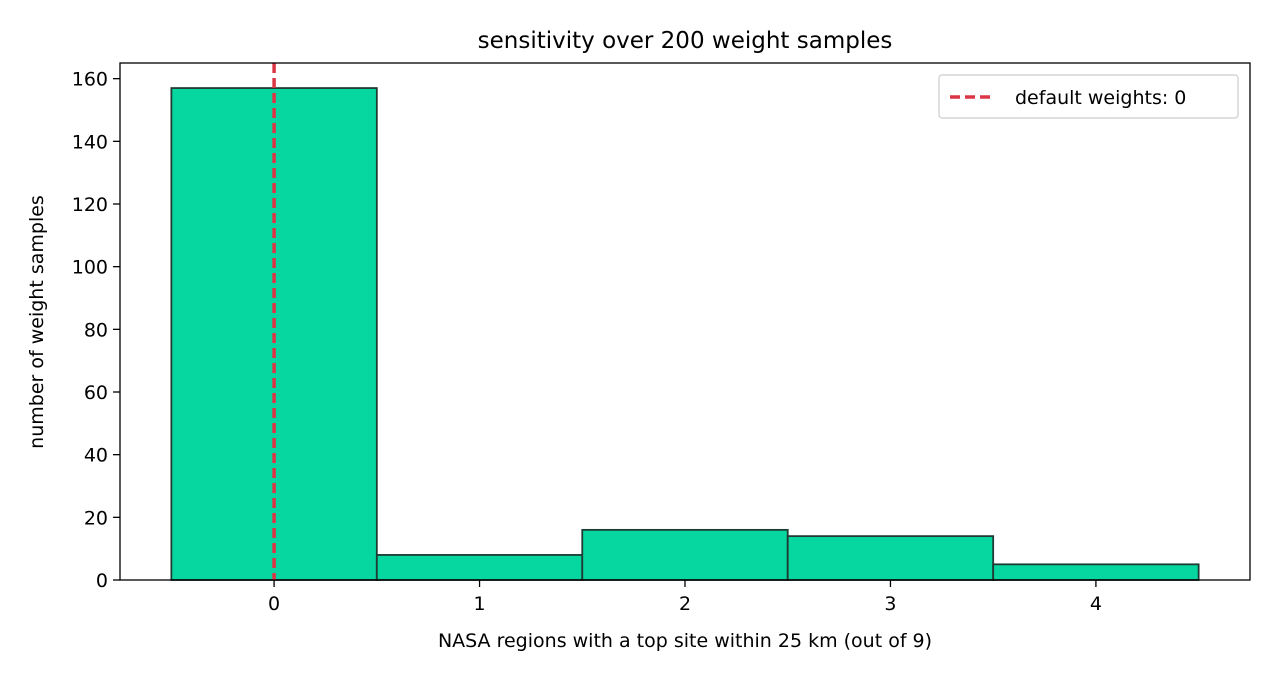 The image size is (1275, 680). What do you see at coordinates (90, 80) in the screenshot?
I see `y-tick-label: 160` at bounding box center [90, 80].